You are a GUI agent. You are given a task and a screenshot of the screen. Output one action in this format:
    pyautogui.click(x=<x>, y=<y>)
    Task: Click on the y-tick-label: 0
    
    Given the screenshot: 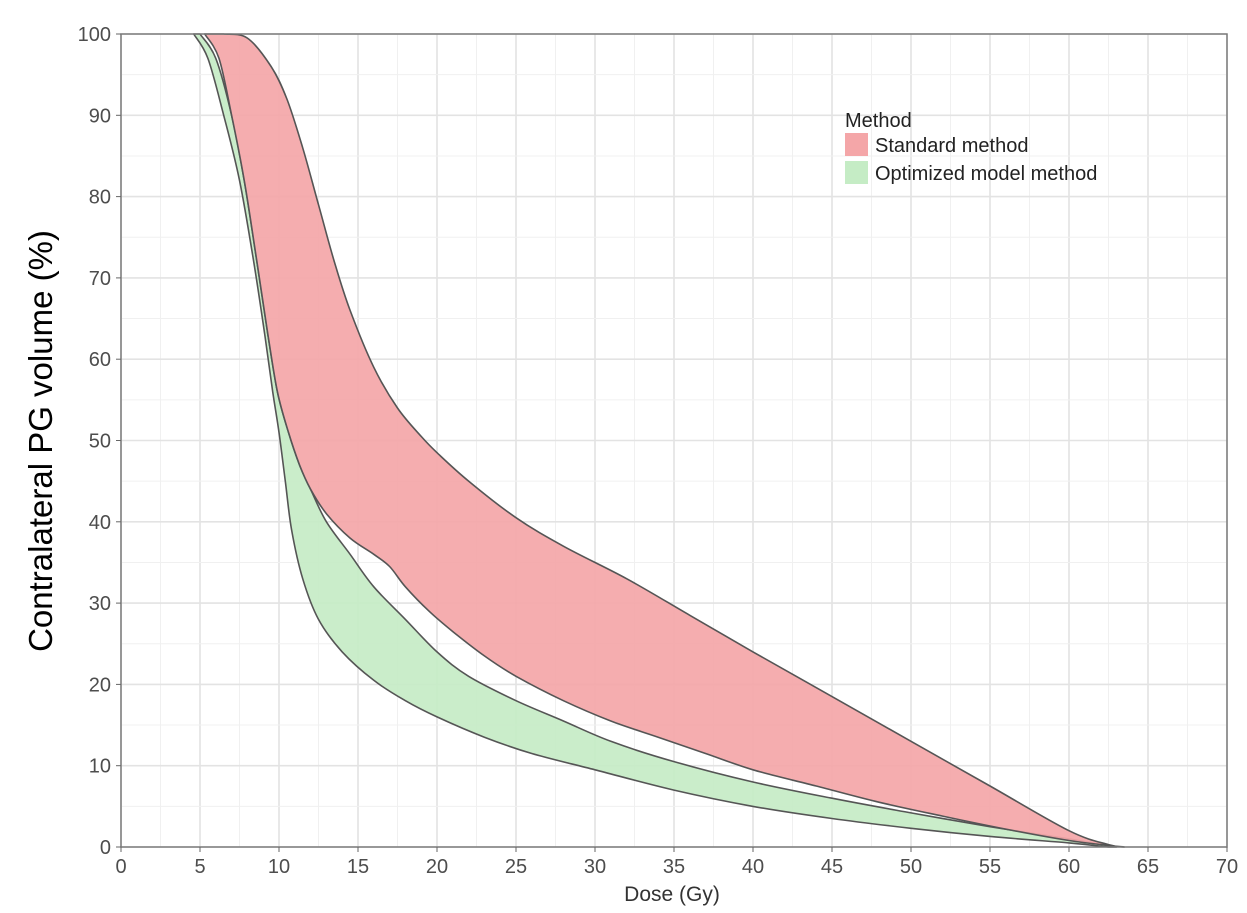 What is the action you would take?
    pyautogui.click(x=105, y=848)
    